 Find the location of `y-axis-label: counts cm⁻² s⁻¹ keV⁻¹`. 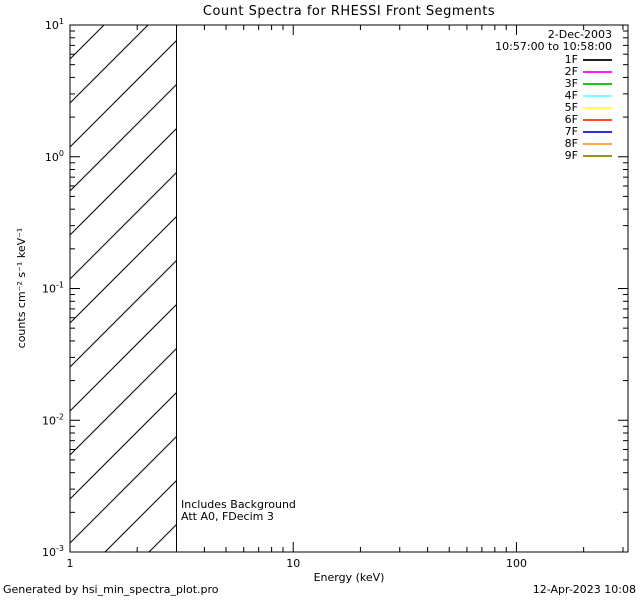

y-axis-label: counts cm⁻² s⁻¹ keV⁻¹ is located at coordinates (21, 288).